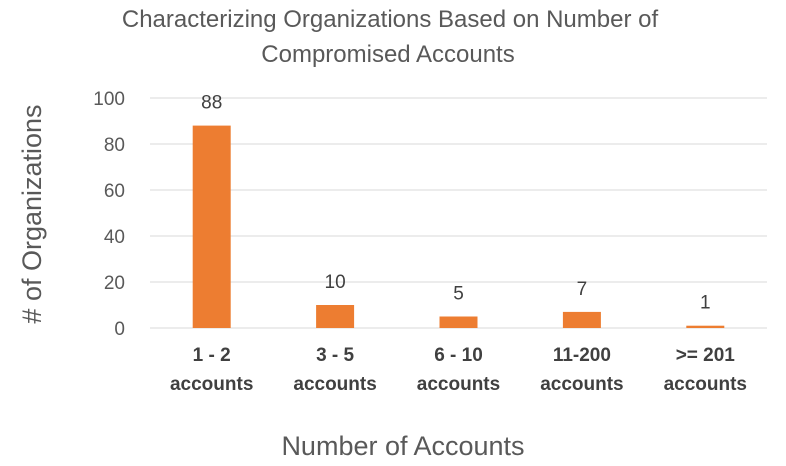 Image resolution: width=786 pixels, height=466 pixels. What do you see at coordinates (387, 54) in the screenshot?
I see `chart-title-line-2: Compromised Accounts` at bounding box center [387, 54].